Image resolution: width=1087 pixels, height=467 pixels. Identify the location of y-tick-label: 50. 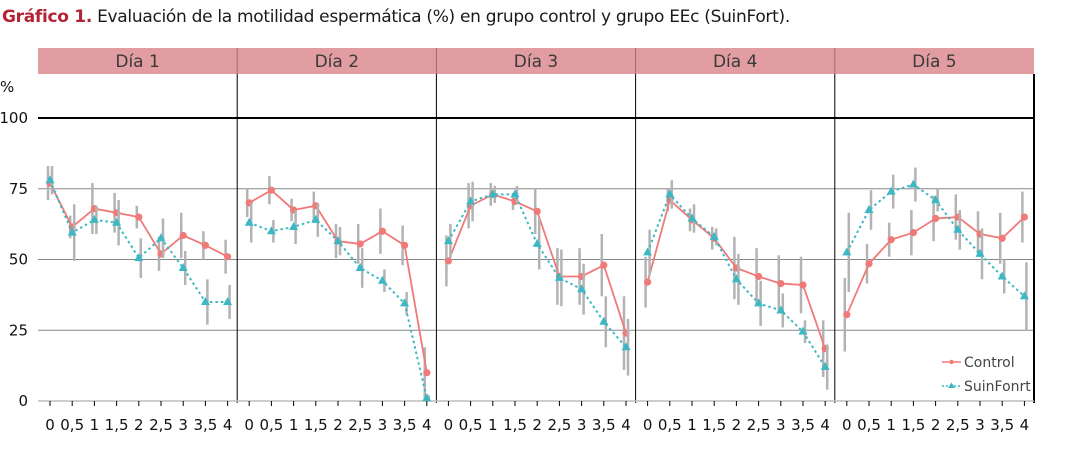
(18, 260).